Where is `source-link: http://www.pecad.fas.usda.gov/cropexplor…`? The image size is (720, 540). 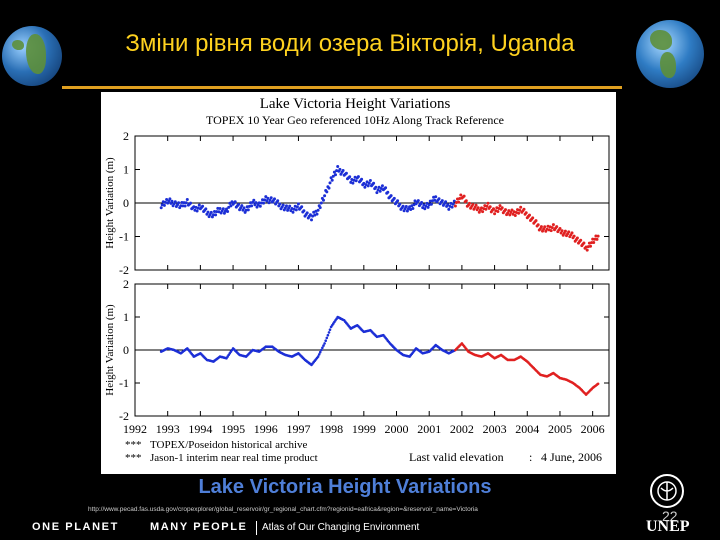
source-link: http://www.pecad.fas.usda.gov/cropexplor… is located at coordinates (283, 509).